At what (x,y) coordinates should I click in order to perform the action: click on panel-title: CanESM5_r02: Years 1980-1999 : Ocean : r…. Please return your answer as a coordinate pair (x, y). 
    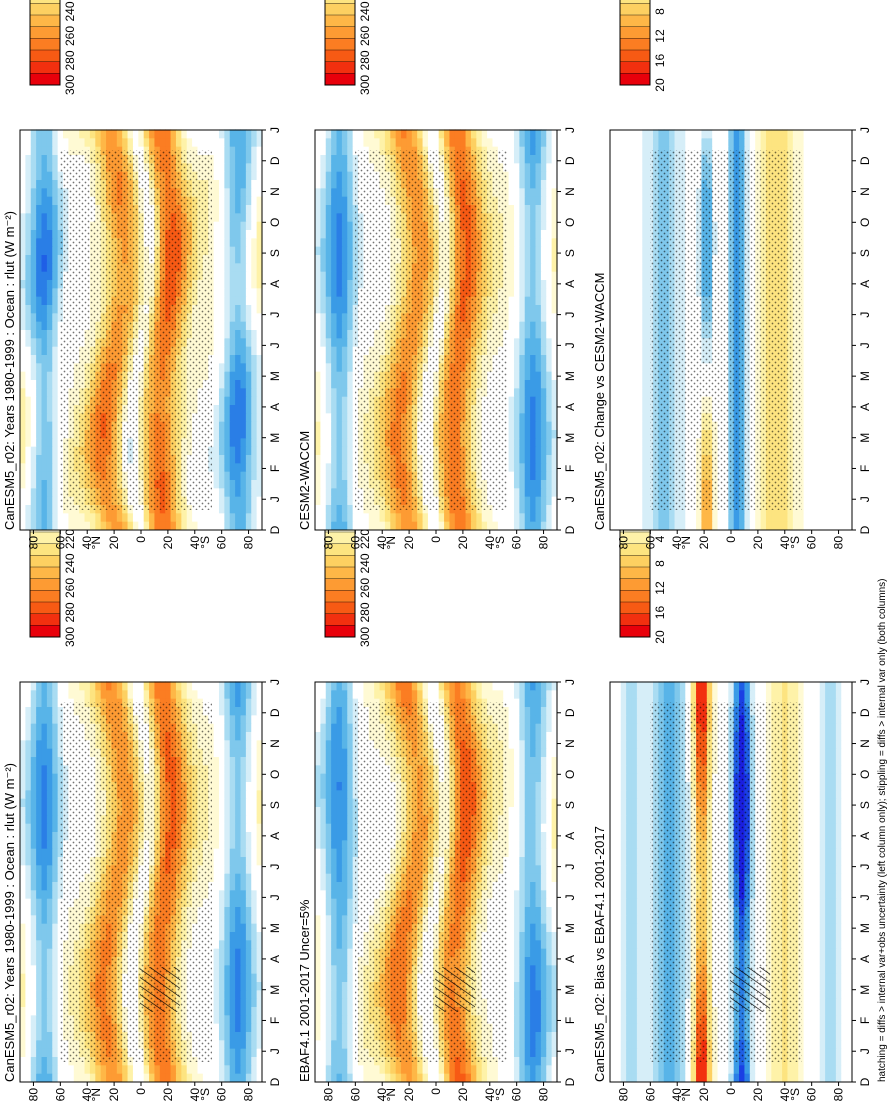
    Looking at the image, I should click on (9, 922).